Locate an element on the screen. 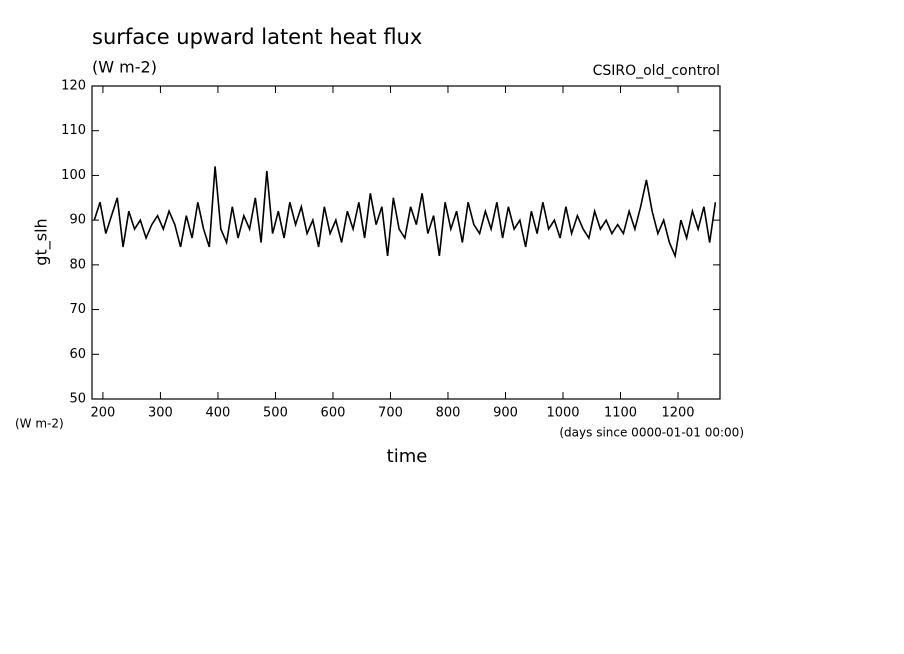  x-tick-label: 1100 is located at coordinates (620, 413).